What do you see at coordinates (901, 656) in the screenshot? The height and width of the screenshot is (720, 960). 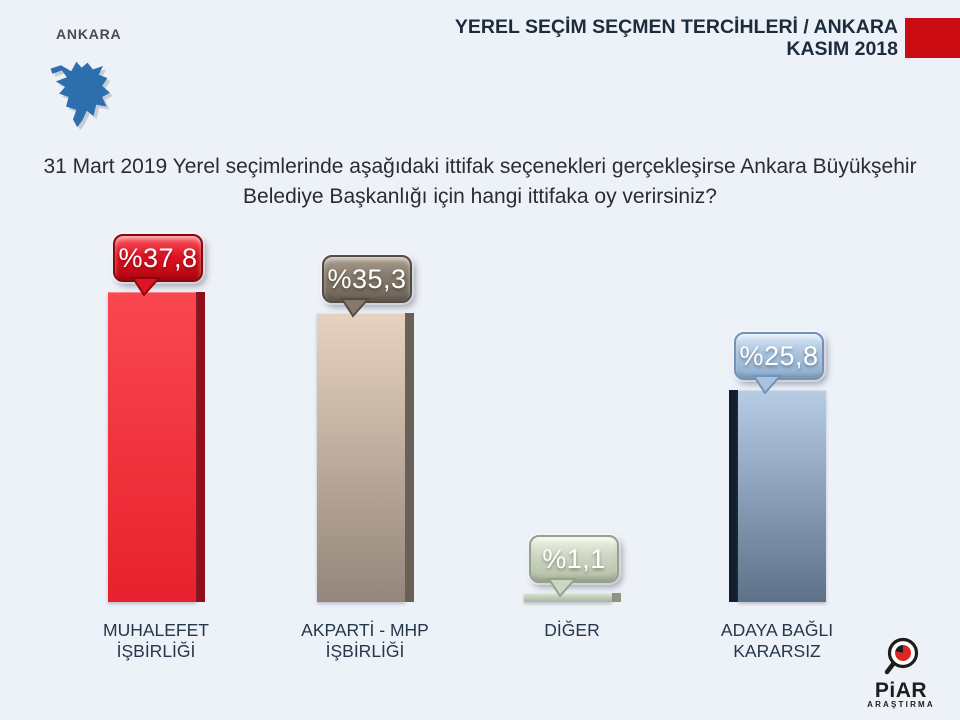 I see `magnifier-pie-icon` at bounding box center [901, 656].